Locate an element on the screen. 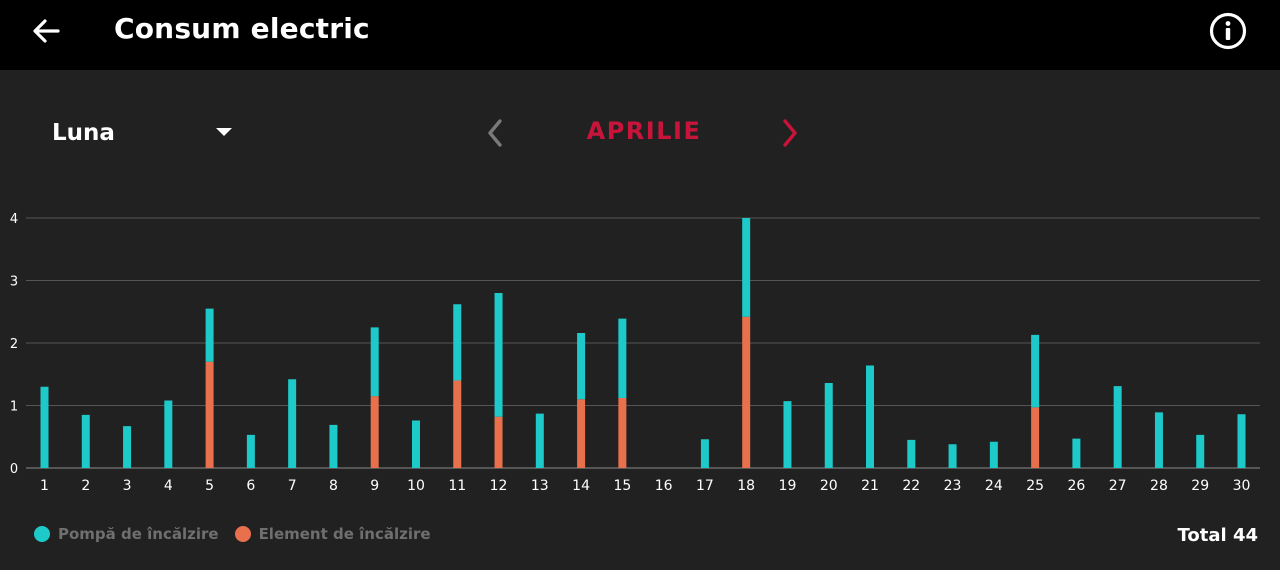 This screenshot has width=1280, height=570. chevron-left-icon is located at coordinates (495, 133).